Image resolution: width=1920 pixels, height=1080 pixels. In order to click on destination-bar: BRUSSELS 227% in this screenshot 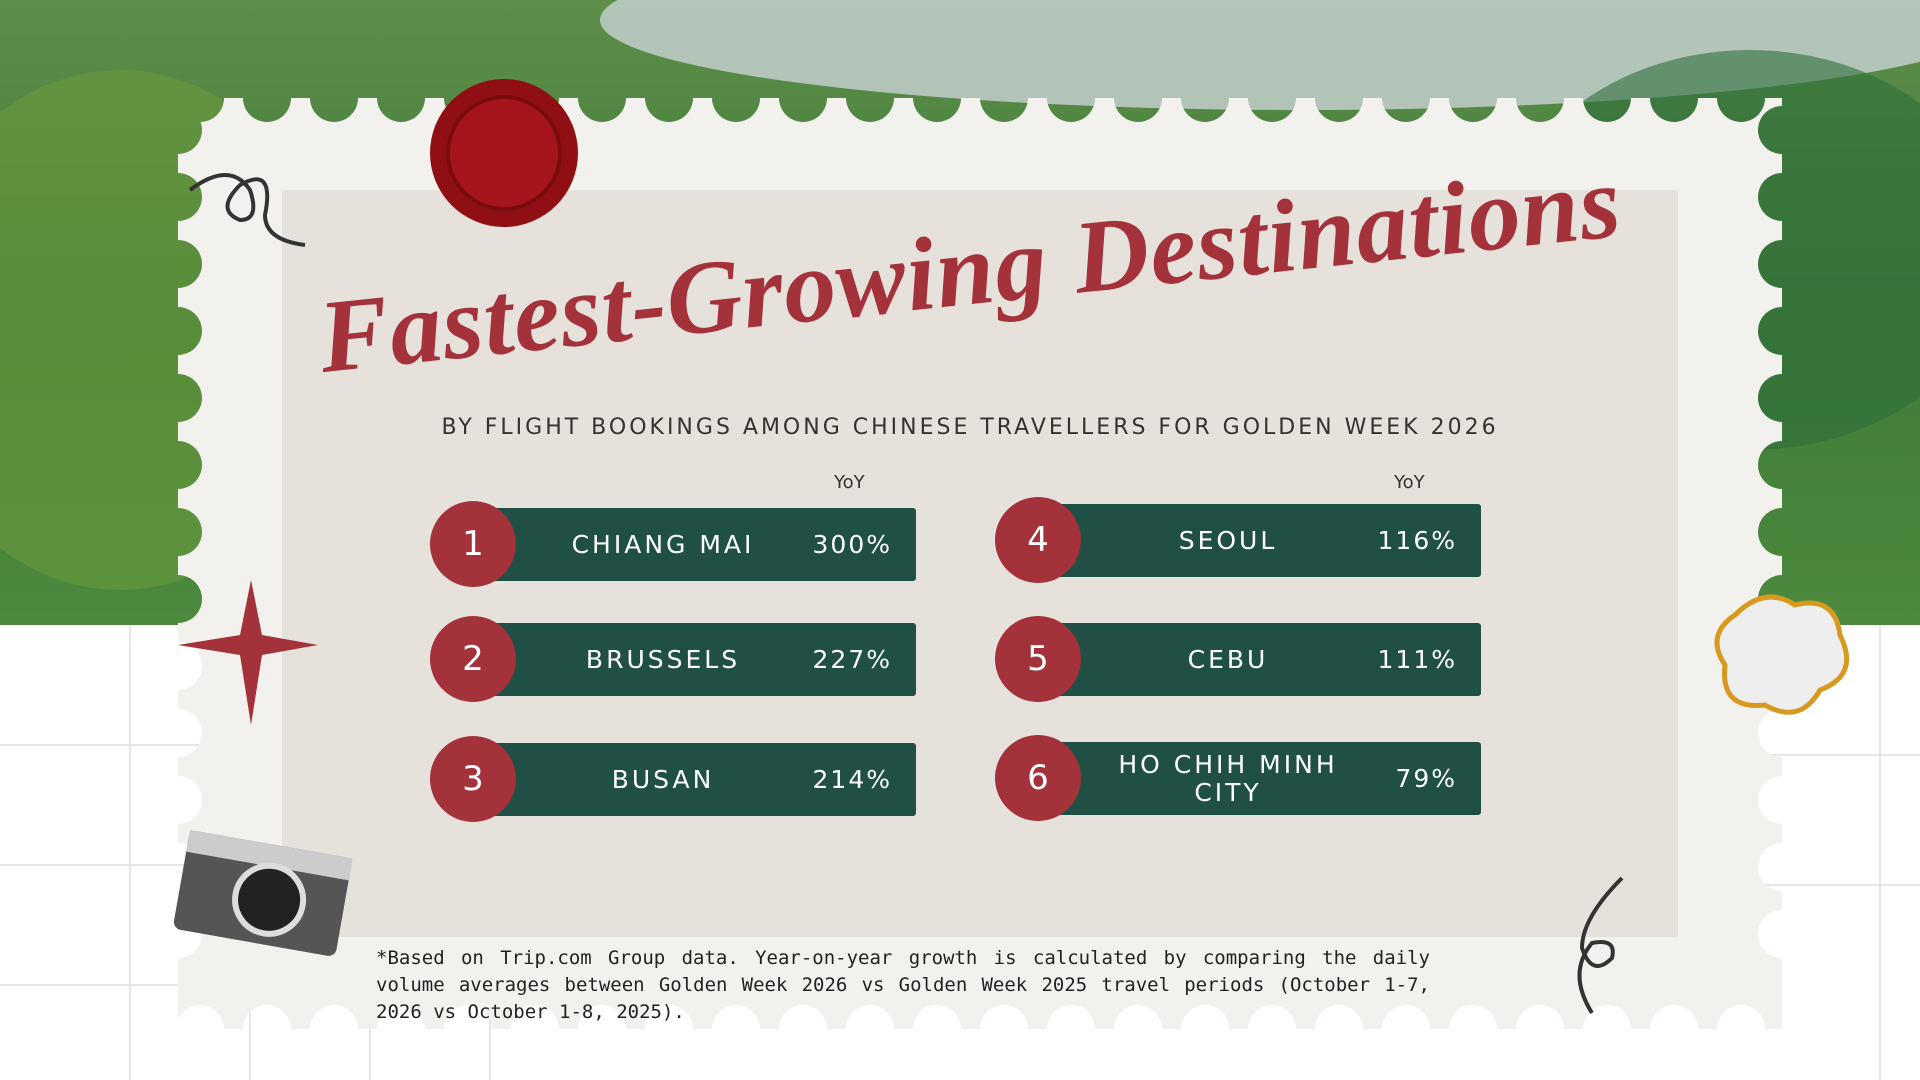, I will do `click(703, 659)`.